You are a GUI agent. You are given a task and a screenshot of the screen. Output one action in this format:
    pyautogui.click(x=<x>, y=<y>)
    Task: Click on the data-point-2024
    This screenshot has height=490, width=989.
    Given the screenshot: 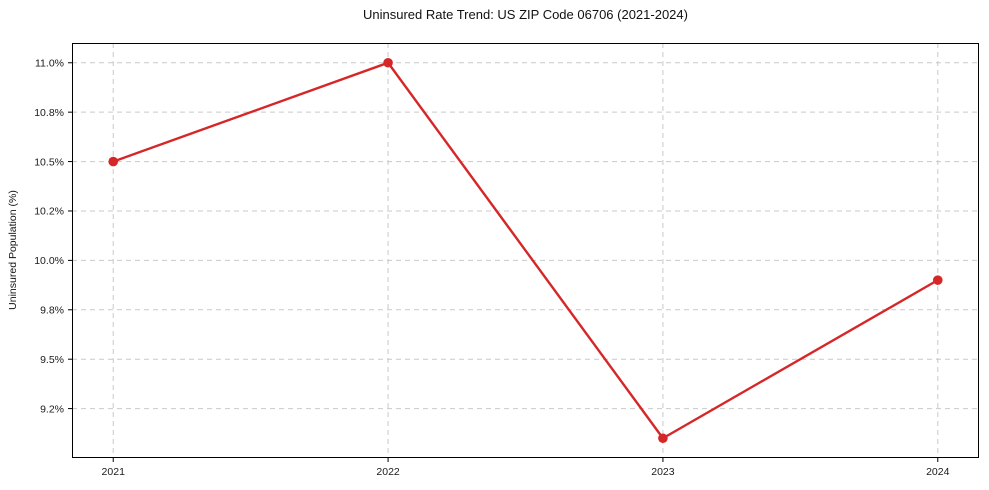 What is the action you would take?
    pyautogui.click(x=937, y=280)
    